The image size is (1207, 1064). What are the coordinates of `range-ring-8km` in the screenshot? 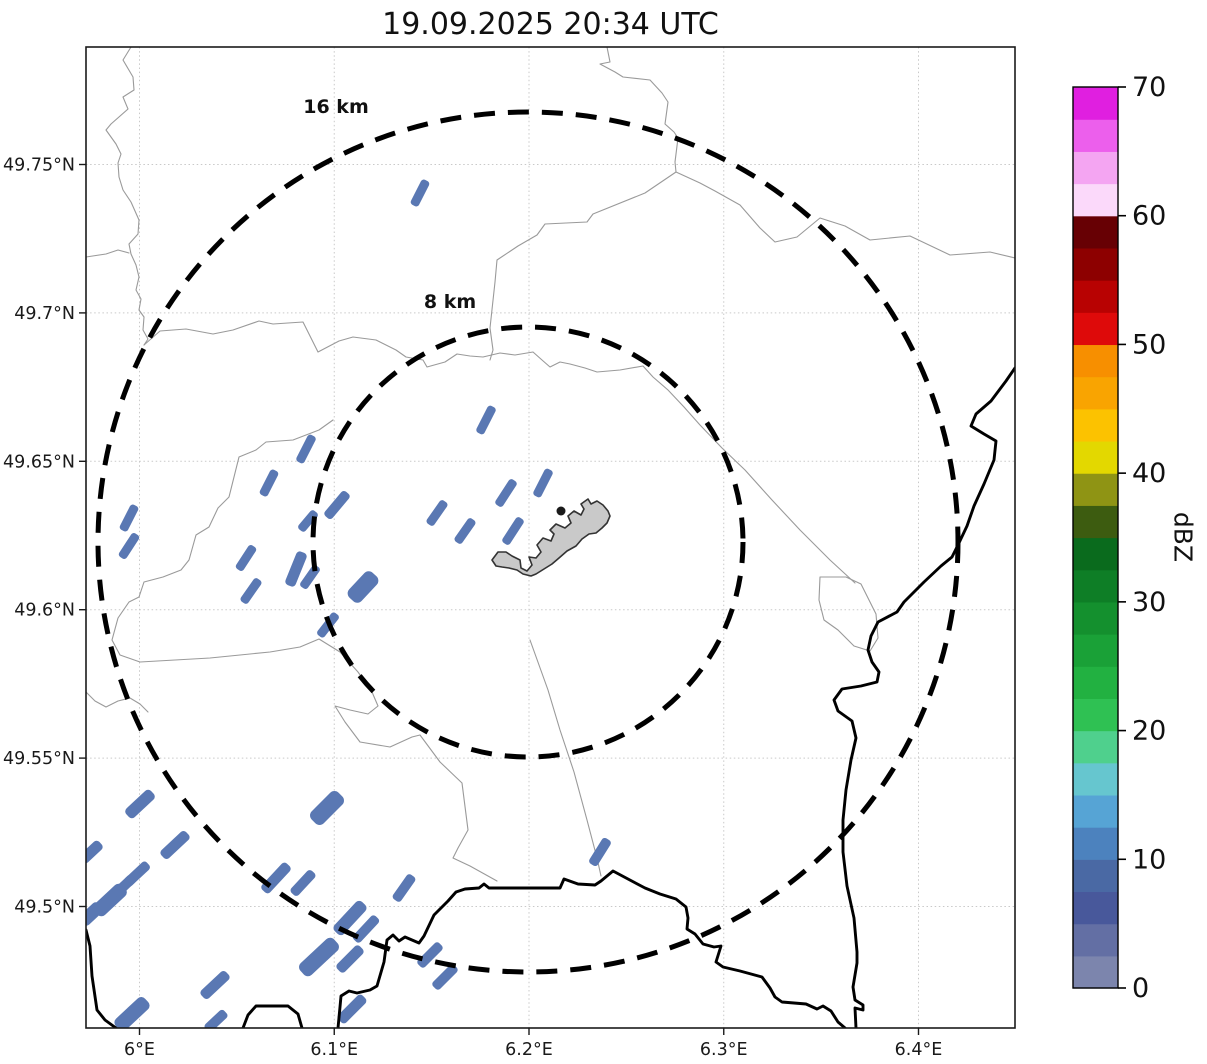 It's located at (528, 542).